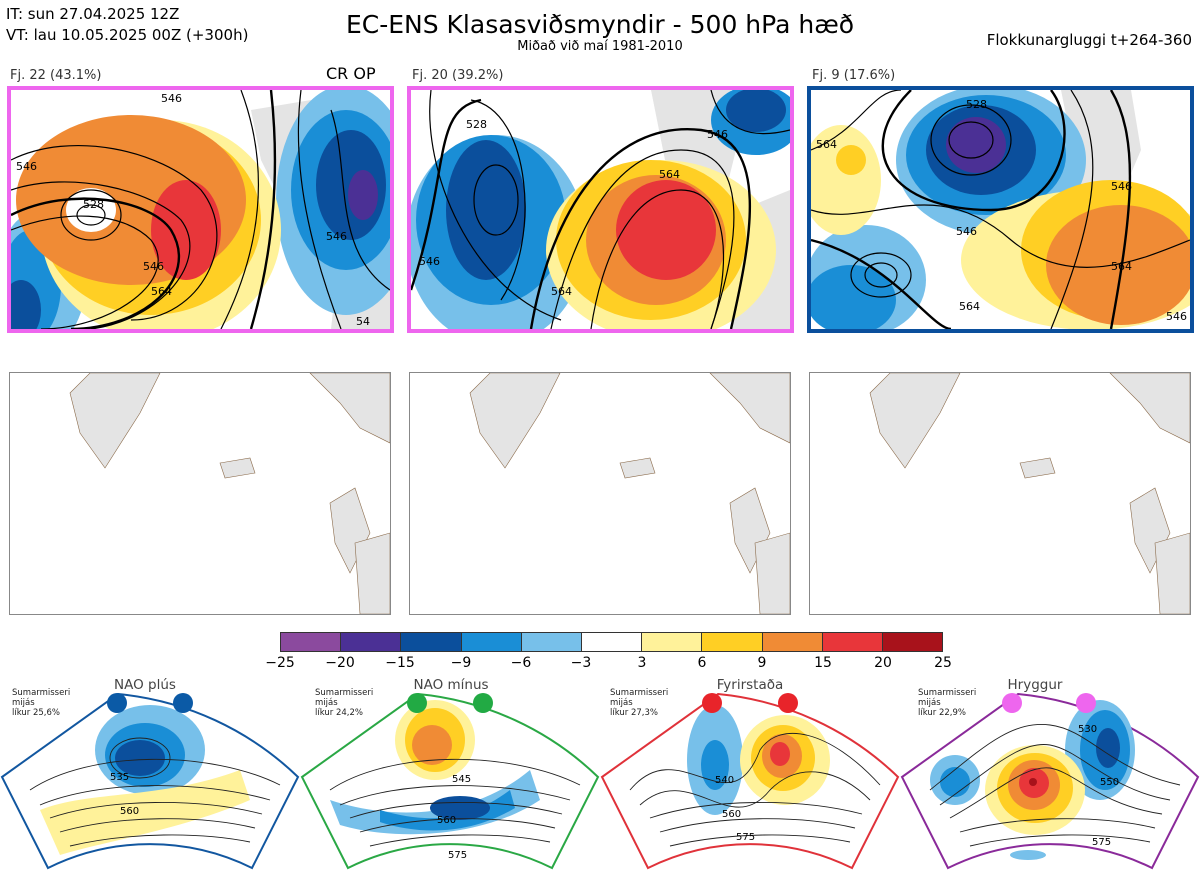 The height and width of the screenshot is (871, 1200). I want to click on regime-3-info: Sumarmisseri mijás líkur 27,3%, so click(639, 703).